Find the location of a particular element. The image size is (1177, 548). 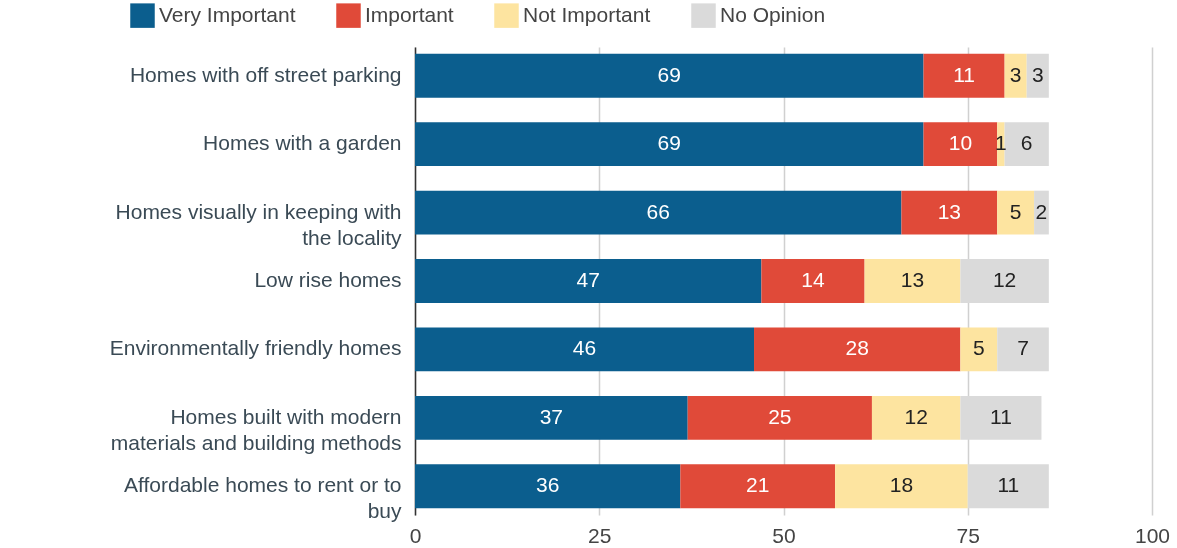

y-tick-label: Low rise homes is located at coordinates (328, 279).